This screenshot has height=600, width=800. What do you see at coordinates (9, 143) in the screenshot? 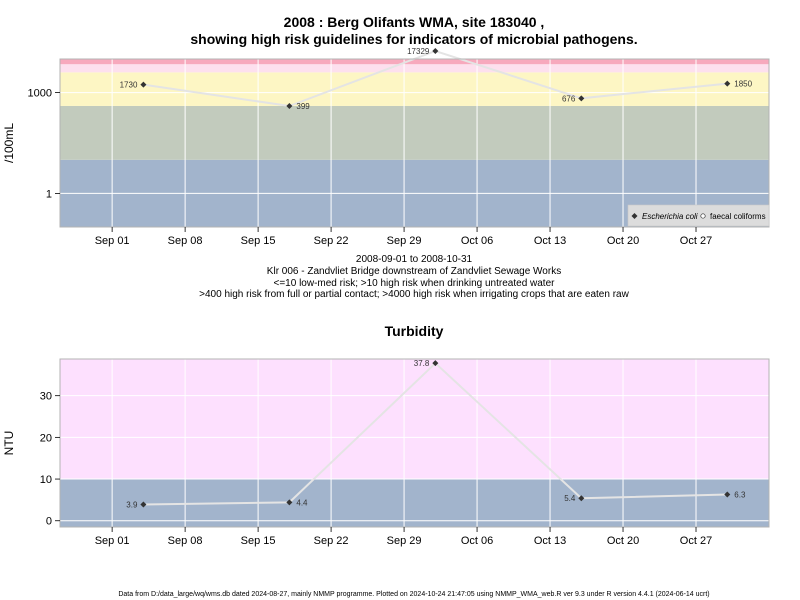
I see `y-axis-label: /100mL` at bounding box center [9, 143].